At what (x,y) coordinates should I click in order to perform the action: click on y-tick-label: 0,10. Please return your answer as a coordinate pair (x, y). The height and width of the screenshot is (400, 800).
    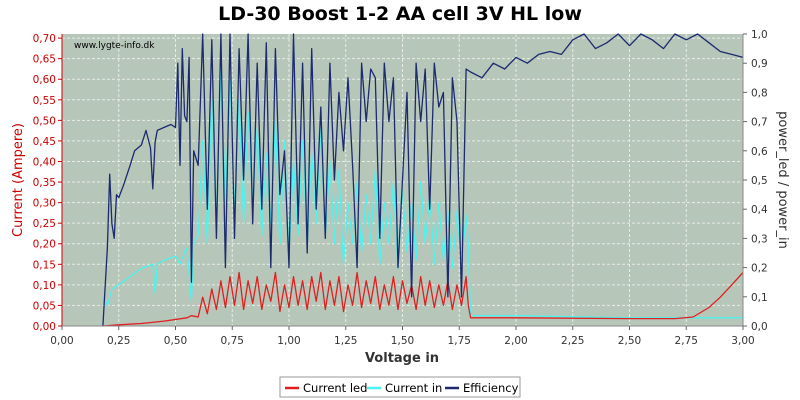
    Looking at the image, I should click on (44, 286).